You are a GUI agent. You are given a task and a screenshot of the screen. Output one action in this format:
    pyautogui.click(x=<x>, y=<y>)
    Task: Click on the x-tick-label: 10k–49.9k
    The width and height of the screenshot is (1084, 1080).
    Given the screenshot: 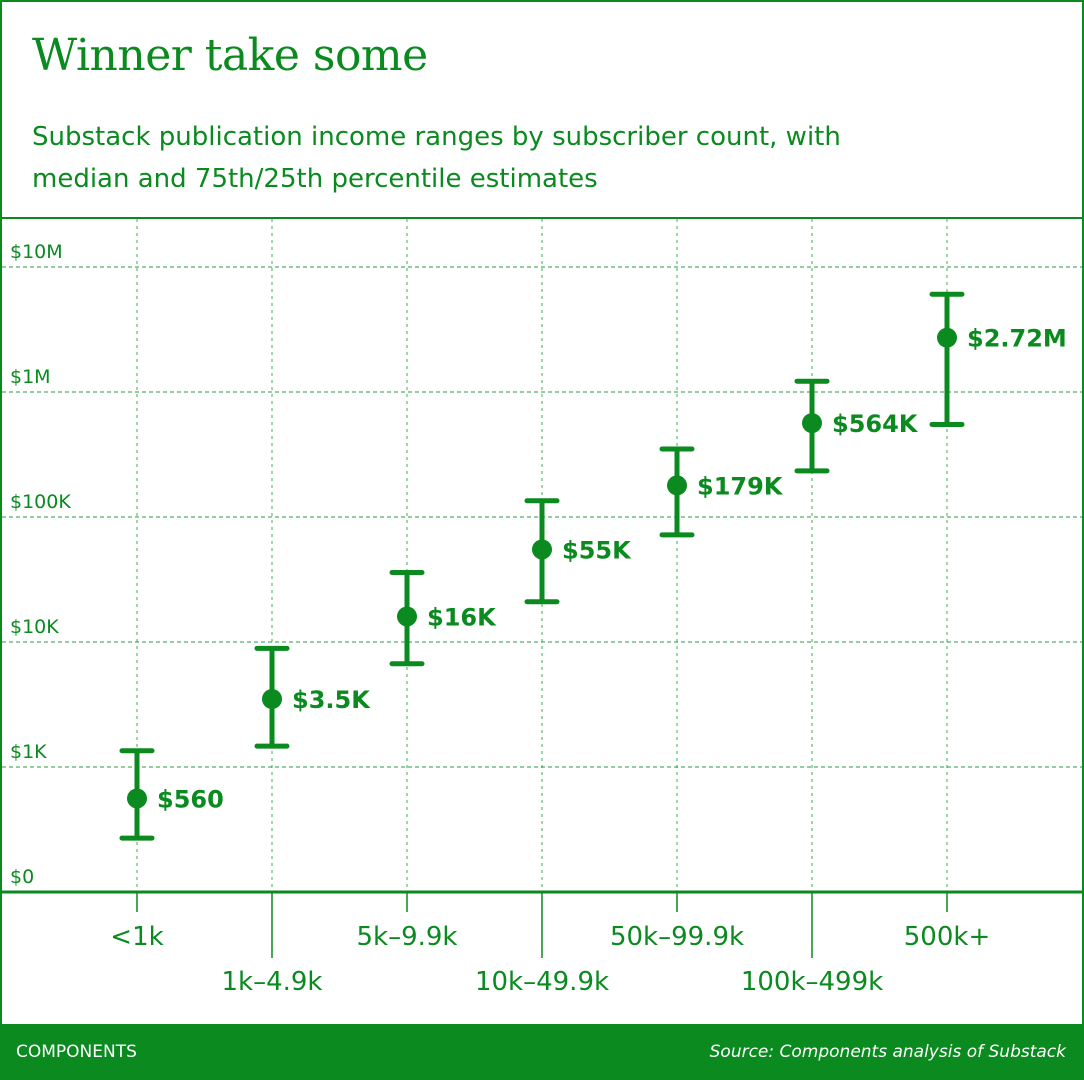 What is the action you would take?
    pyautogui.click(x=542, y=982)
    